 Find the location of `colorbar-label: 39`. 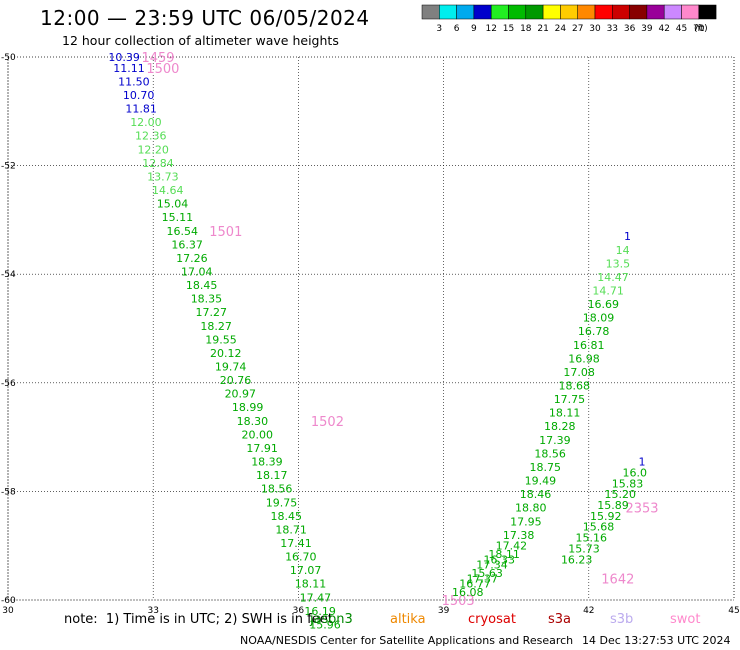

colorbar-label: 39 is located at coordinates (647, 29).